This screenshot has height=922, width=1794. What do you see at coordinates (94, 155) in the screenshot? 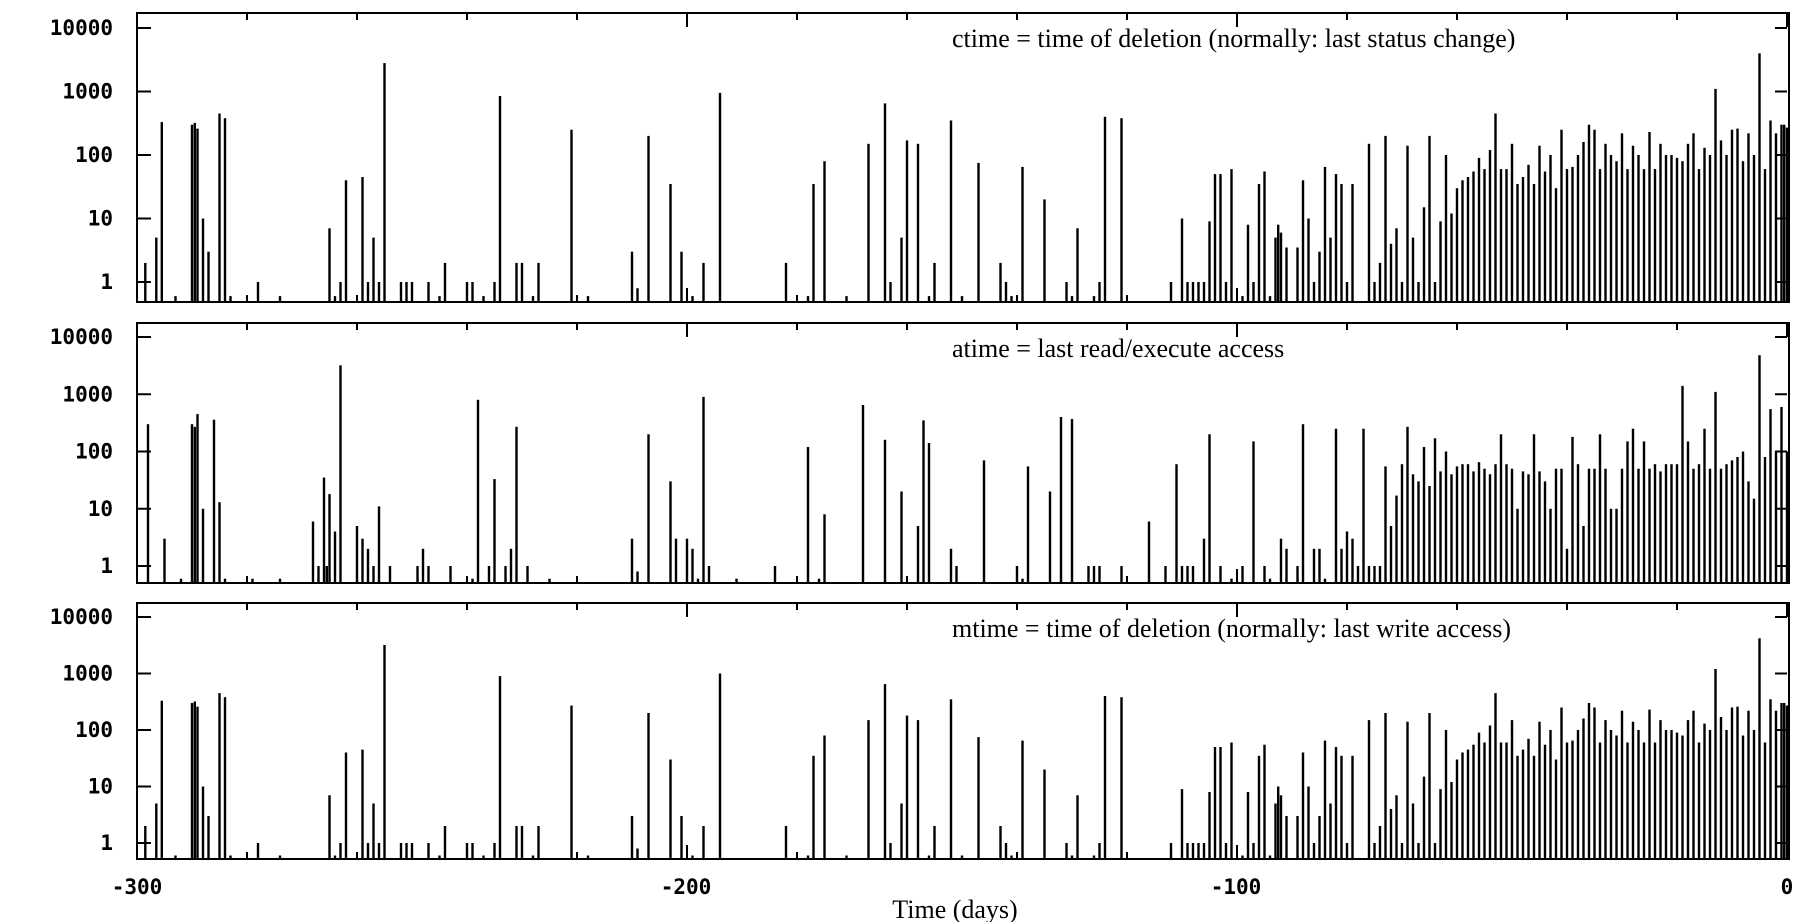
I see `y-tick-label: 100` at bounding box center [94, 155].